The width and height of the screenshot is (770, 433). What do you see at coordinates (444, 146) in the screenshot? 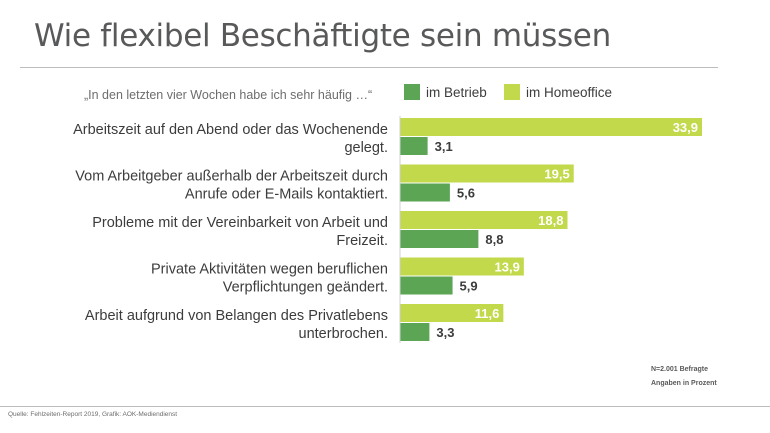
I see `value-label-betrieb: 3,1` at bounding box center [444, 146].